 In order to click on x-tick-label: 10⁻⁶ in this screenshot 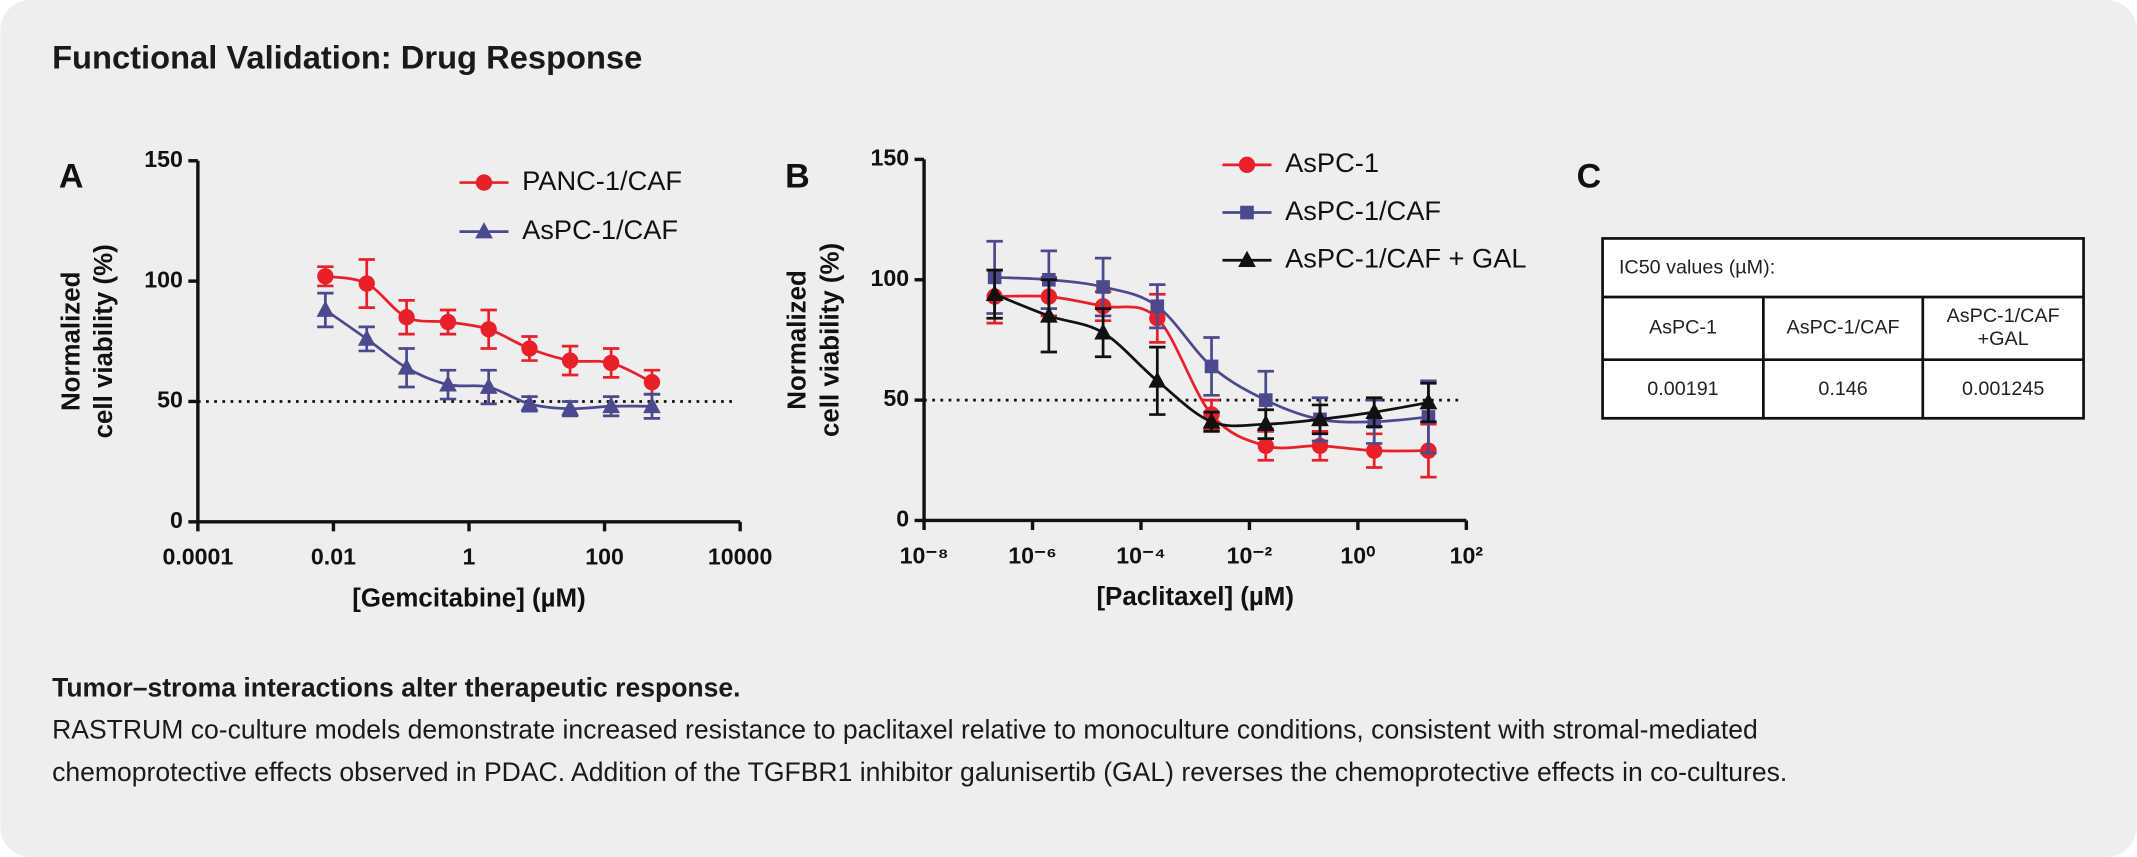, I will do `click(1032, 555)`.